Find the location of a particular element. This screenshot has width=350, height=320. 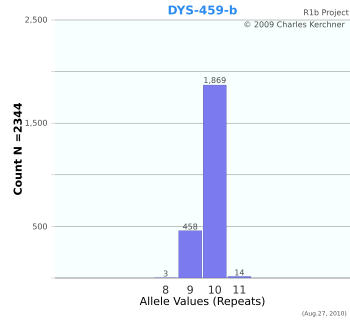

x-tick-label: 9 is located at coordinates (190, 290).